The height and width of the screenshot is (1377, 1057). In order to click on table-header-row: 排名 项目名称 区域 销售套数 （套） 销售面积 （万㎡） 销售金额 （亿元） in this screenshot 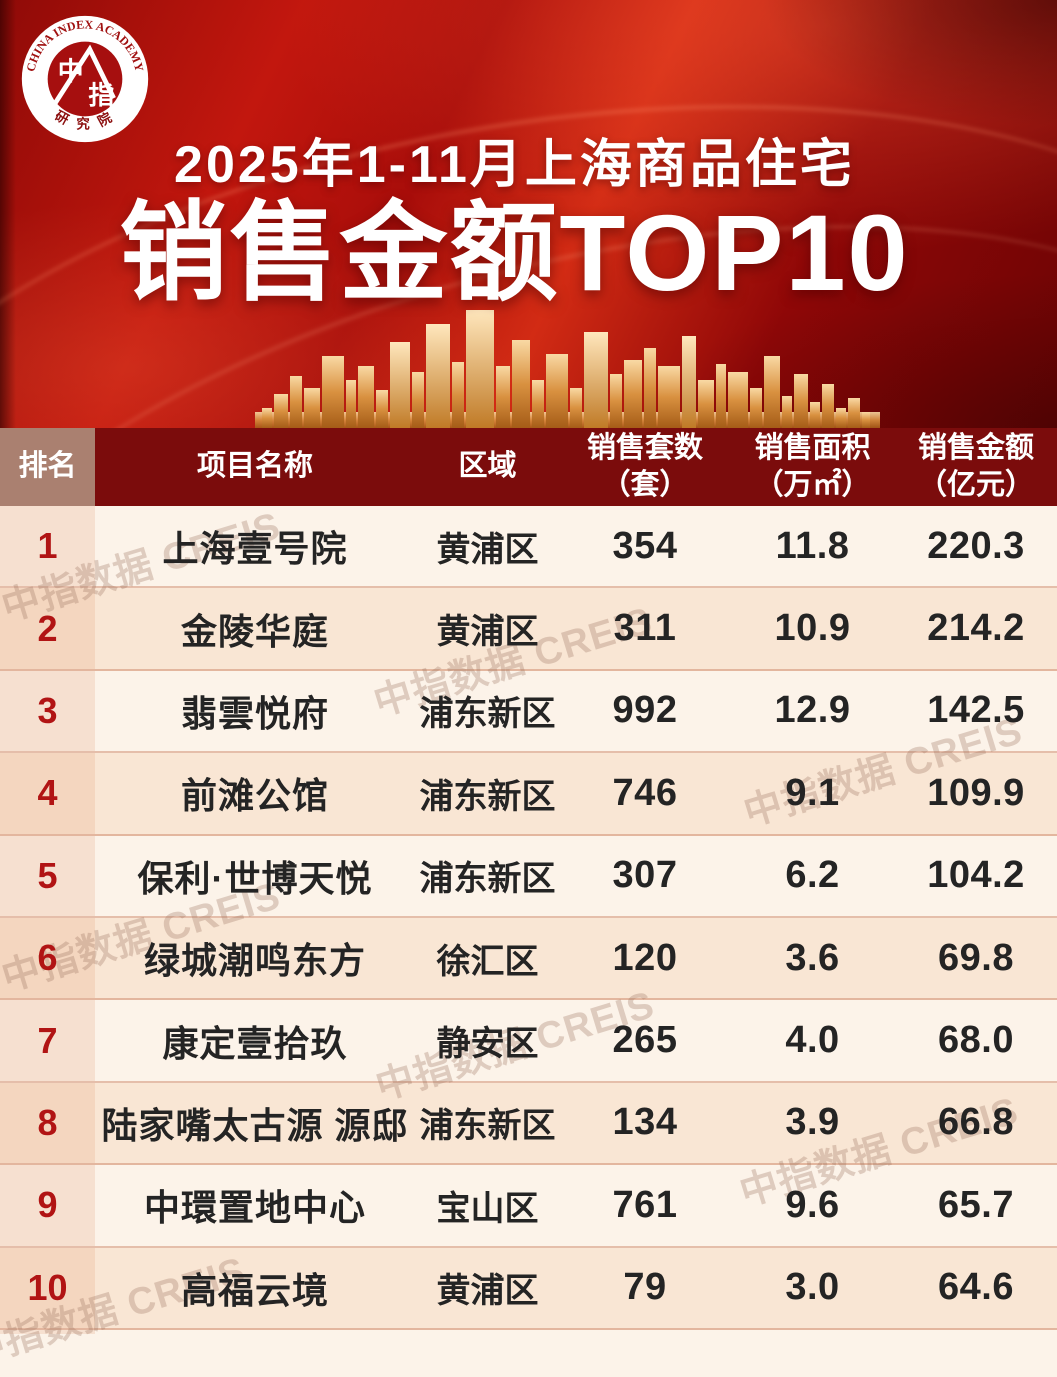, I will do `click(528, 467)`.